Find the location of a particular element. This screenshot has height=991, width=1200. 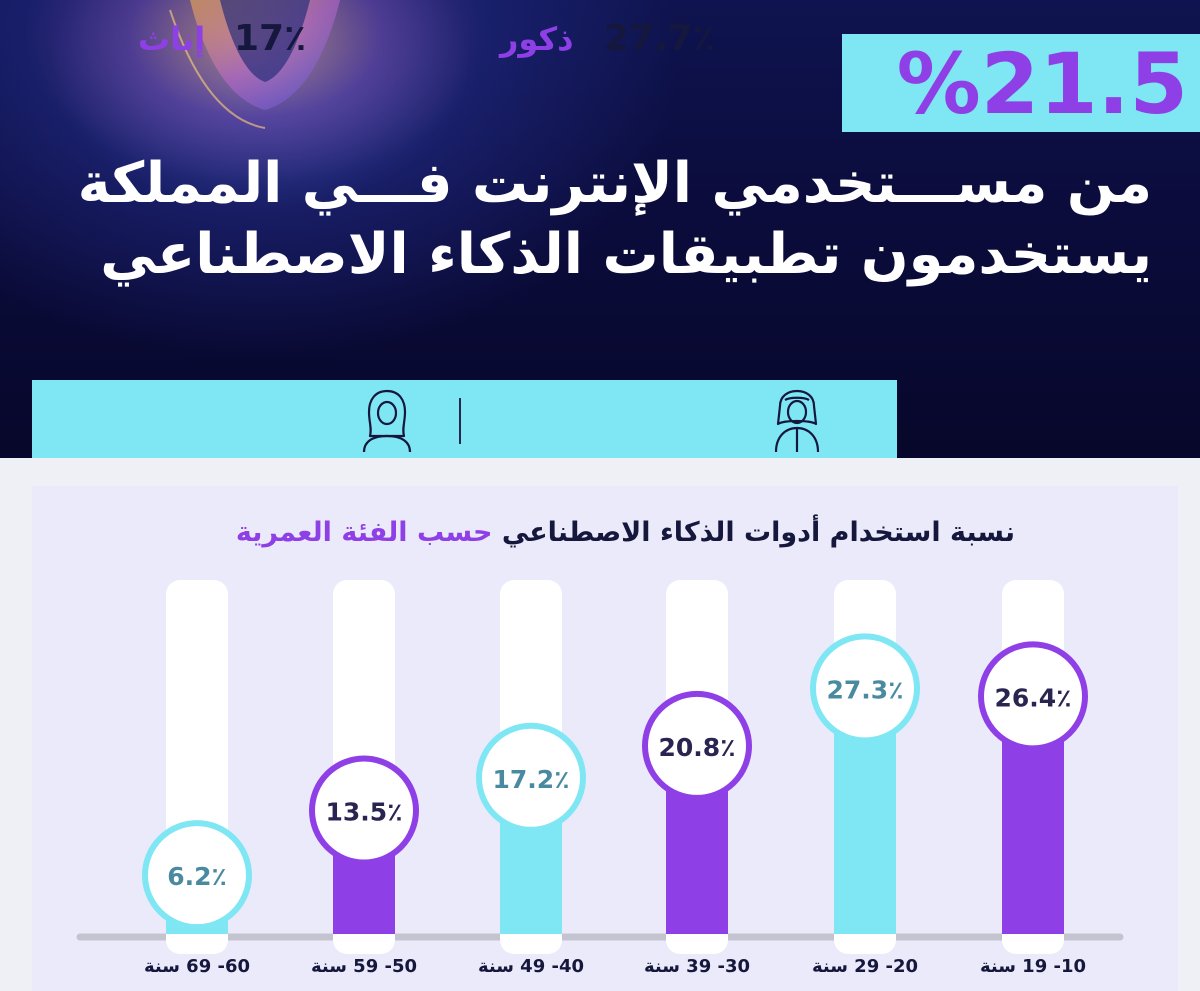

bar-group: 20.8٪ 30- 39 سنة is located at coordinates (697, 778).